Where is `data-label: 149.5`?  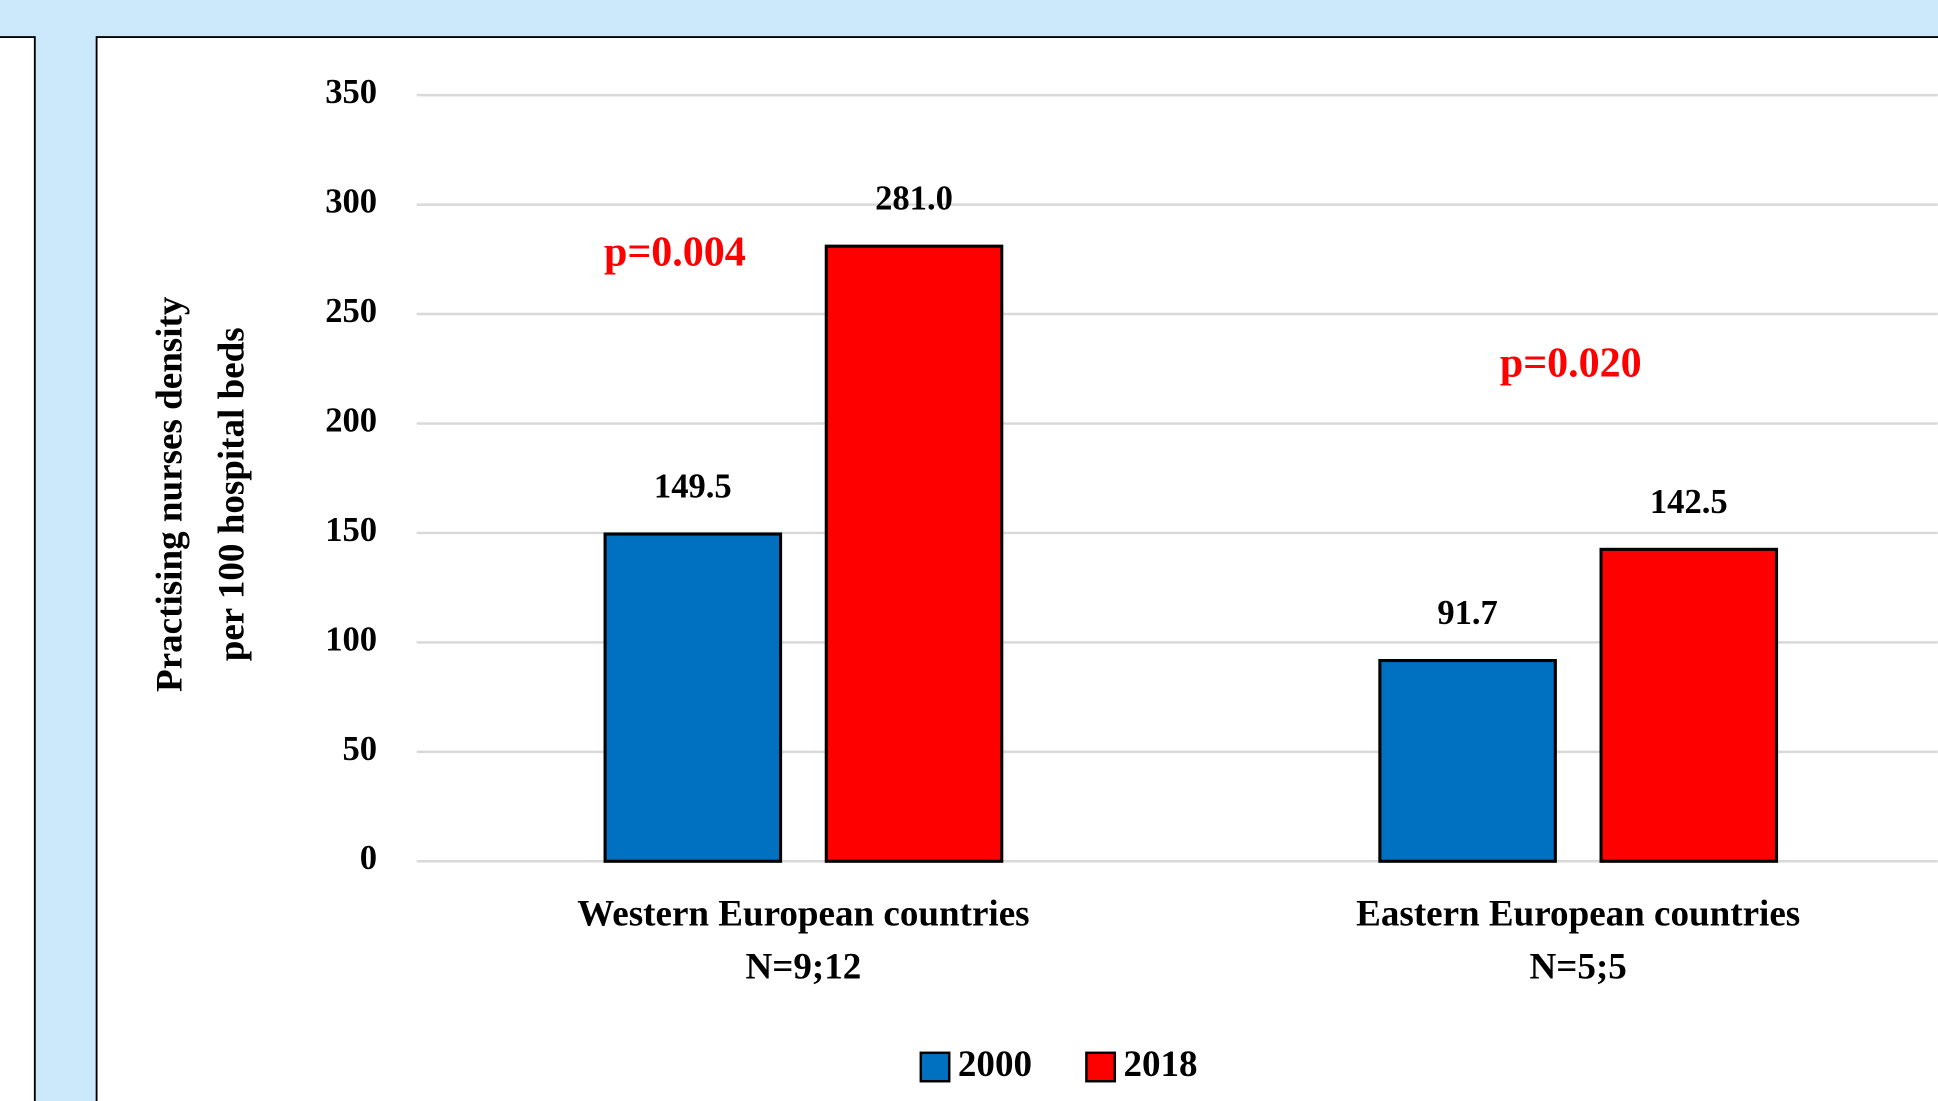
data-label: 149.5 is located at coordinates (693, 486).